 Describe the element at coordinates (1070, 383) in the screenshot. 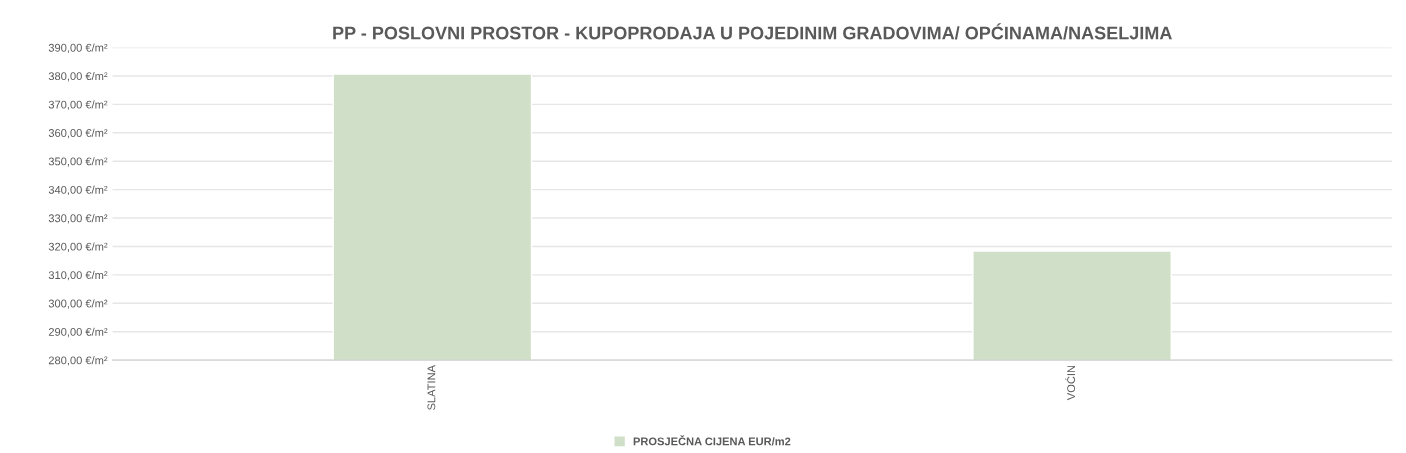

I see `x-tick-label: VOĆIN` at that location.